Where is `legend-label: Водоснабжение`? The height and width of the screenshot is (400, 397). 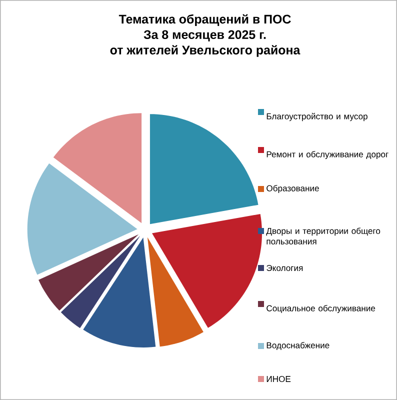 legend-label: Водоснабжение is located at coordinates (298, 346).